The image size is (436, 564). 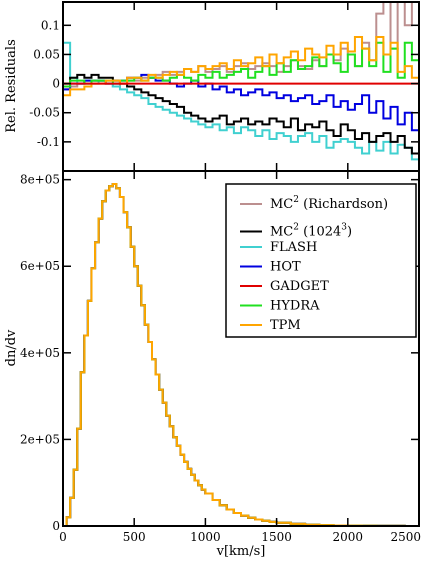 I want to click on legend-label-3: HOT, so click(x=285, y=267).